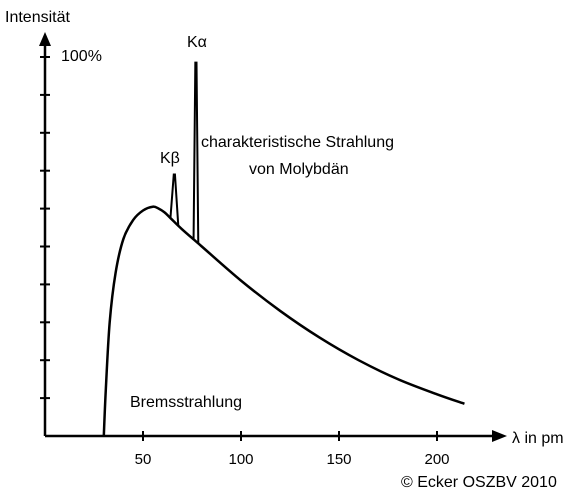 The height and width of the screenshot is (498, 582). What do you see at coordinates (538, 438) in the screenshot?
I see `x-axis-label: λ in pm` at bounding box center [538, 438].